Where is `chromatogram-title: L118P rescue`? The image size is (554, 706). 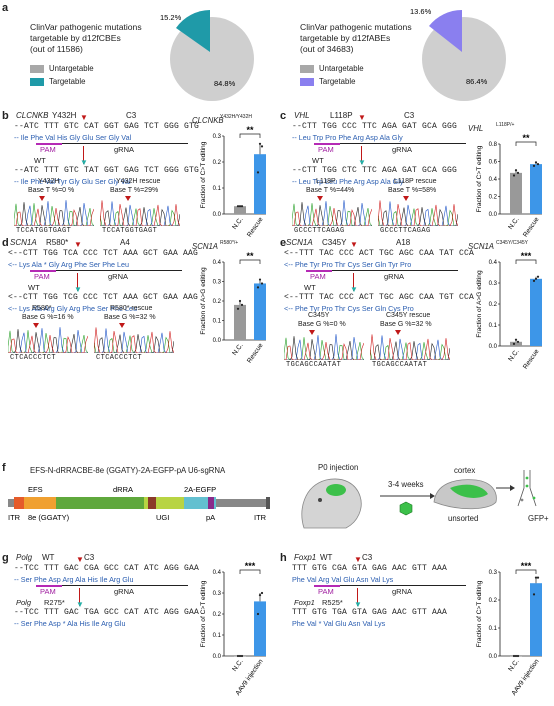
chromatogram-title: L118P rescue is located at coordinates (415, 181).